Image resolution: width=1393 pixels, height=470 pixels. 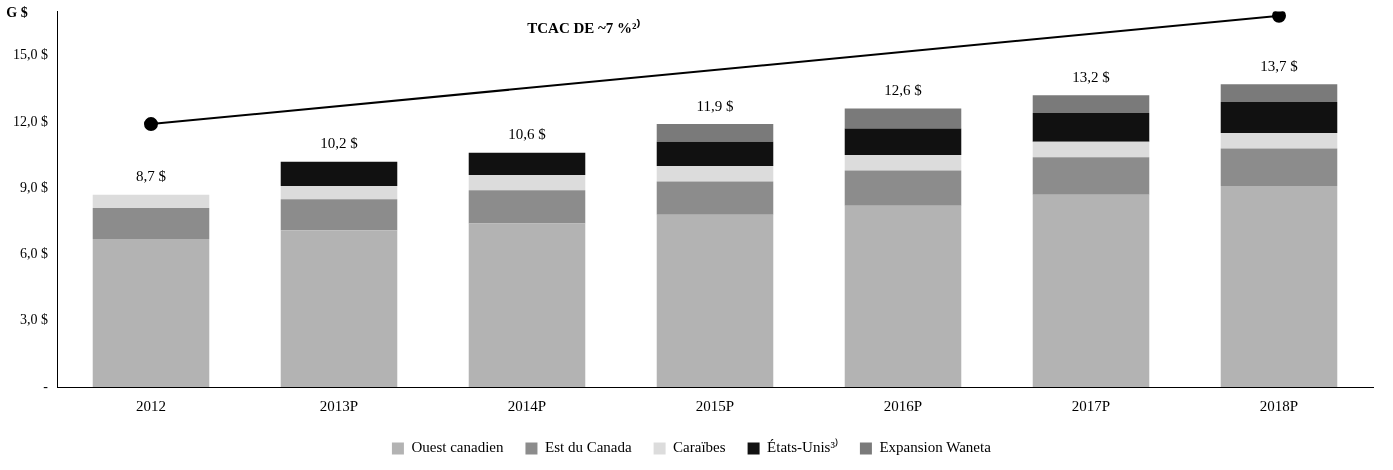 What do you see at coordinates (34, 320) in the screenshot?
I see `y-tick-label: 3,0 $` at bounding box center [34, 320].